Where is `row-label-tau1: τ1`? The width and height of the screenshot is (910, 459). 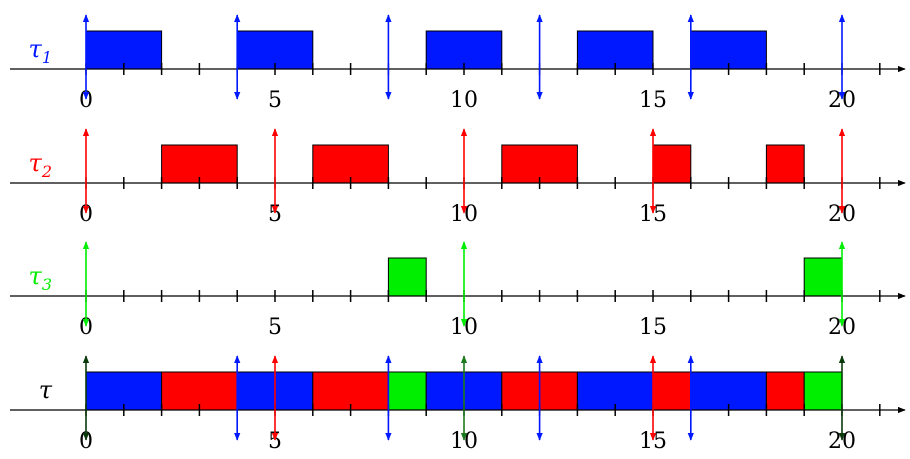 row-label-tau1: τ1 is located at coordinates (40, 51).